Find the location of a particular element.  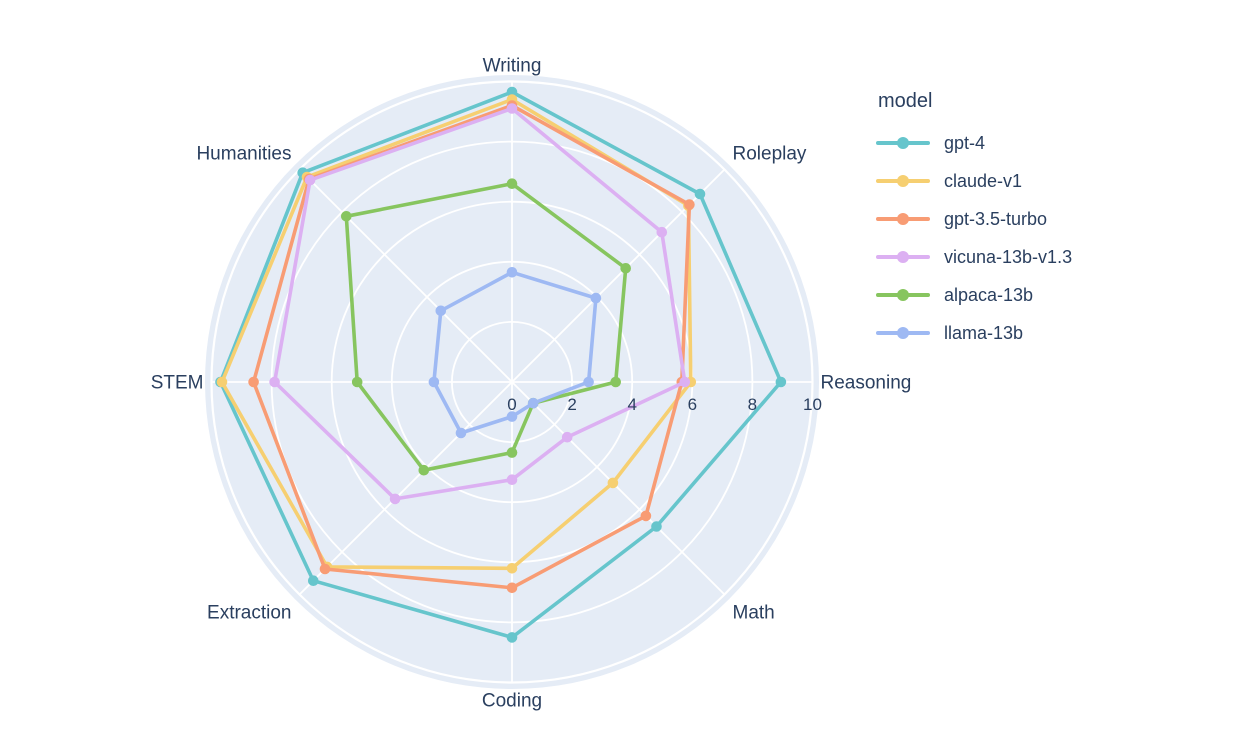

data-point-vicuna-13b-v1-3-roleplay is located at coordinates (662, 232).